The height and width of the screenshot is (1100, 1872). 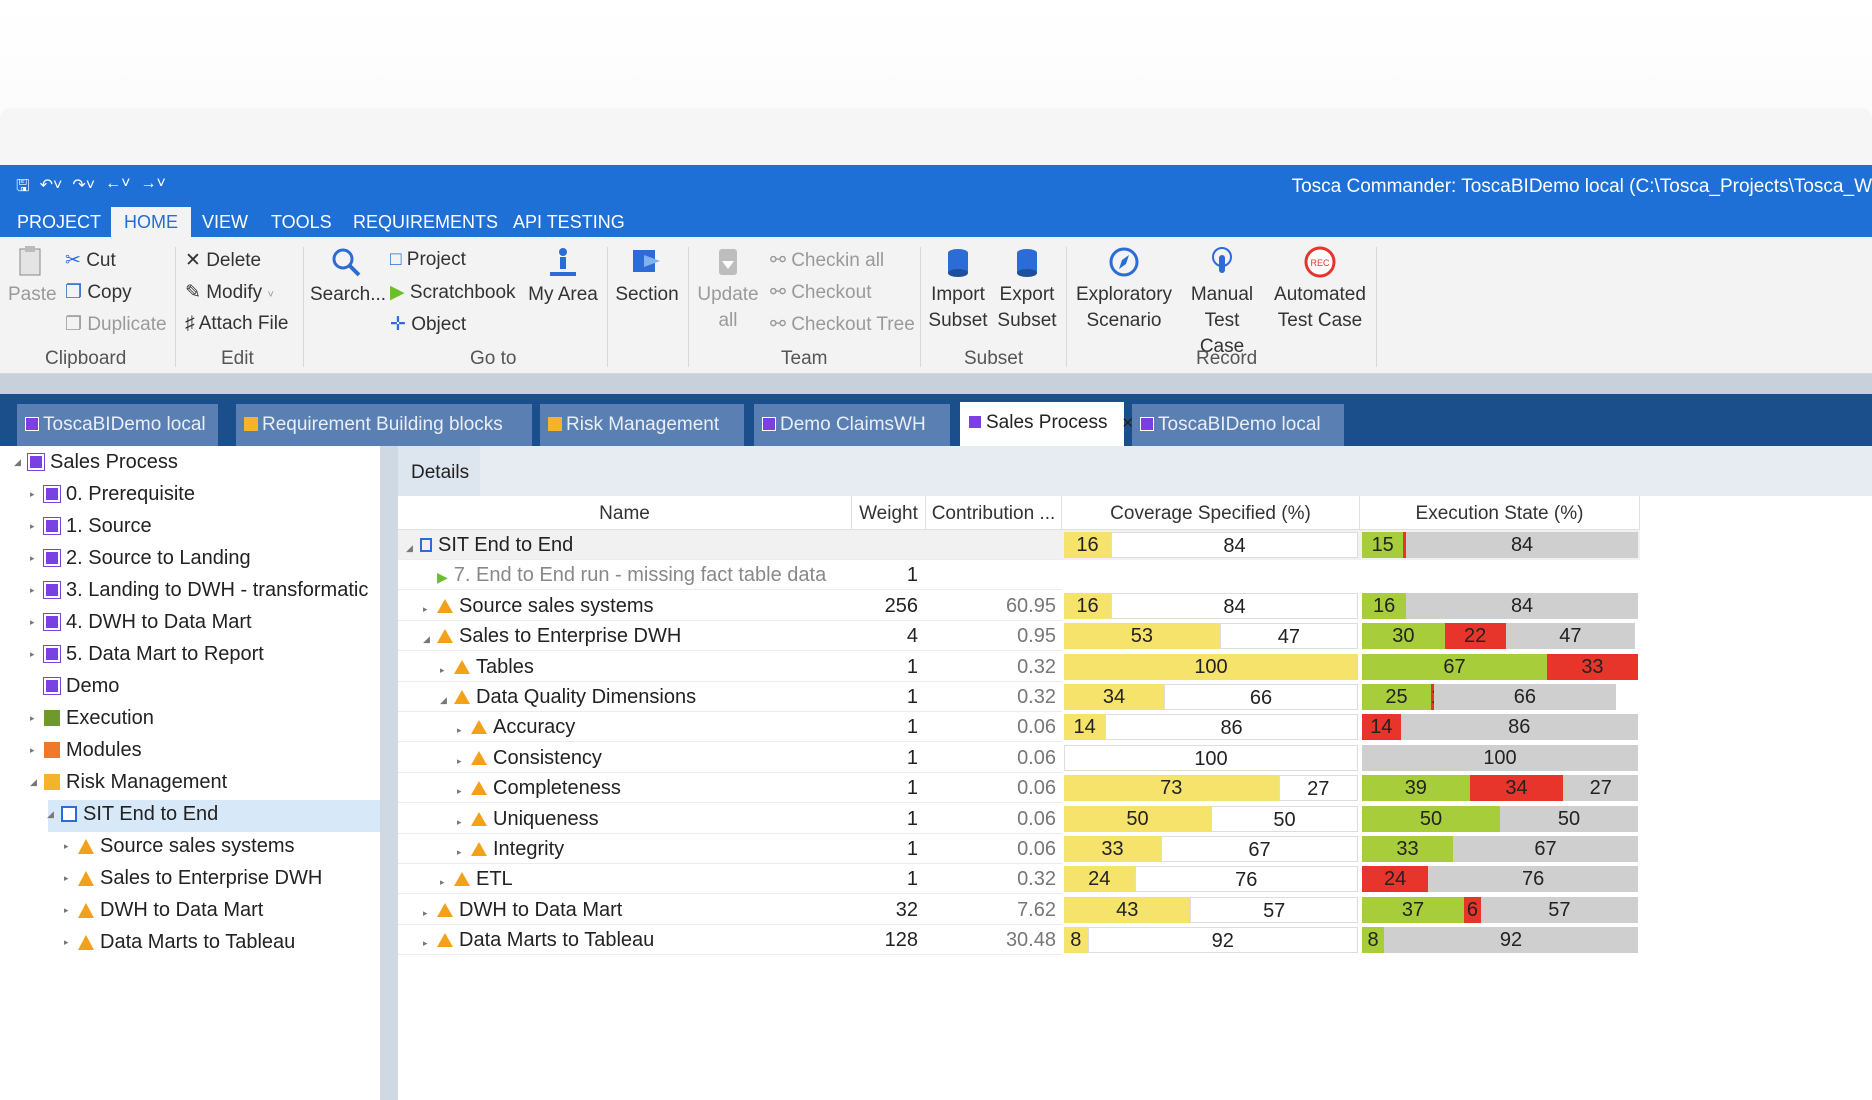 I want to click on tree-item-modules: ▸ Modules, so click(x=86, y=750).